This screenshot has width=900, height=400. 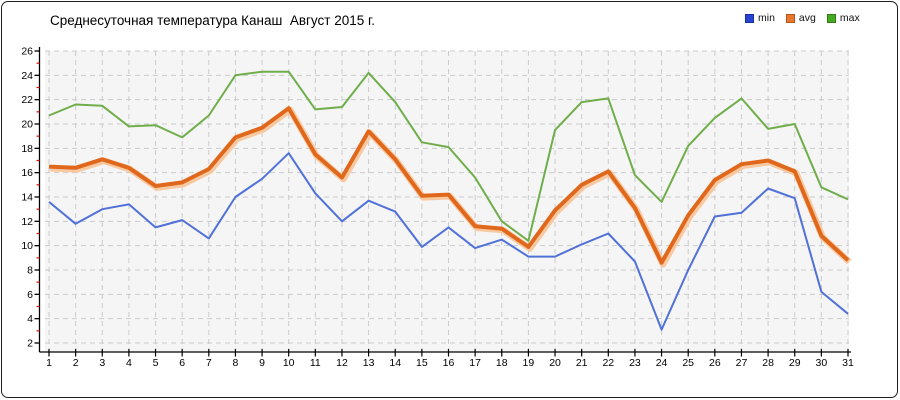 I want to click on legend-label-max: max, so click(x=849, y=18).